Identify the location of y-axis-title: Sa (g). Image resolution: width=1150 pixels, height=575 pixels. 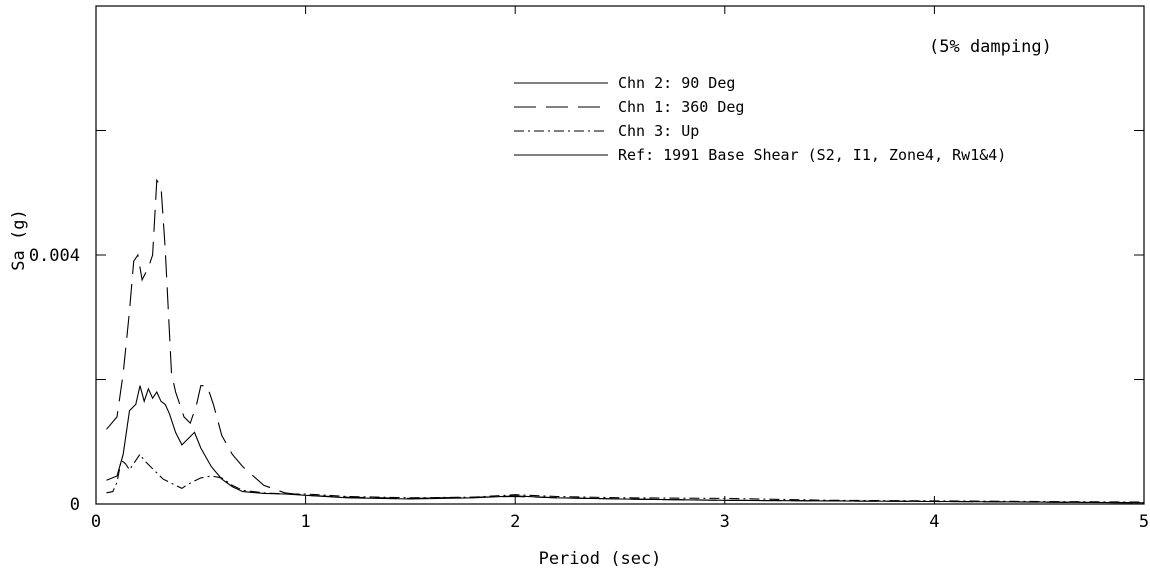
(19, 239).